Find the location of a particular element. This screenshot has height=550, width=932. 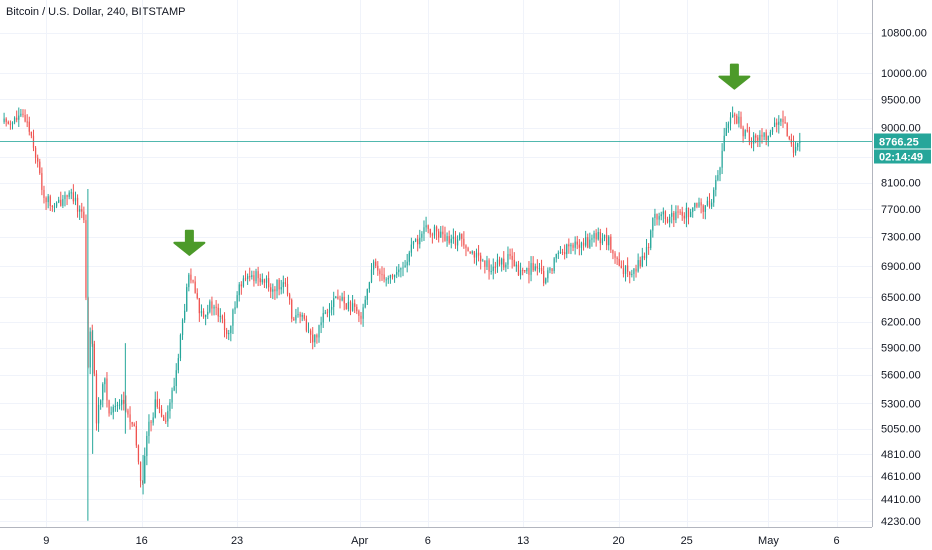

price-tick-label: 9000.00 is located at coordinates (901, 129).